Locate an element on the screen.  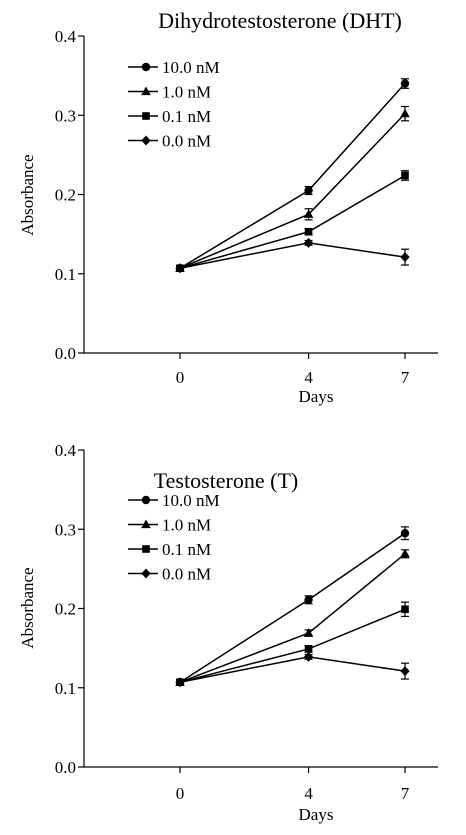
chart-title: Testosterone (T) is located at coordinates (226, 480).